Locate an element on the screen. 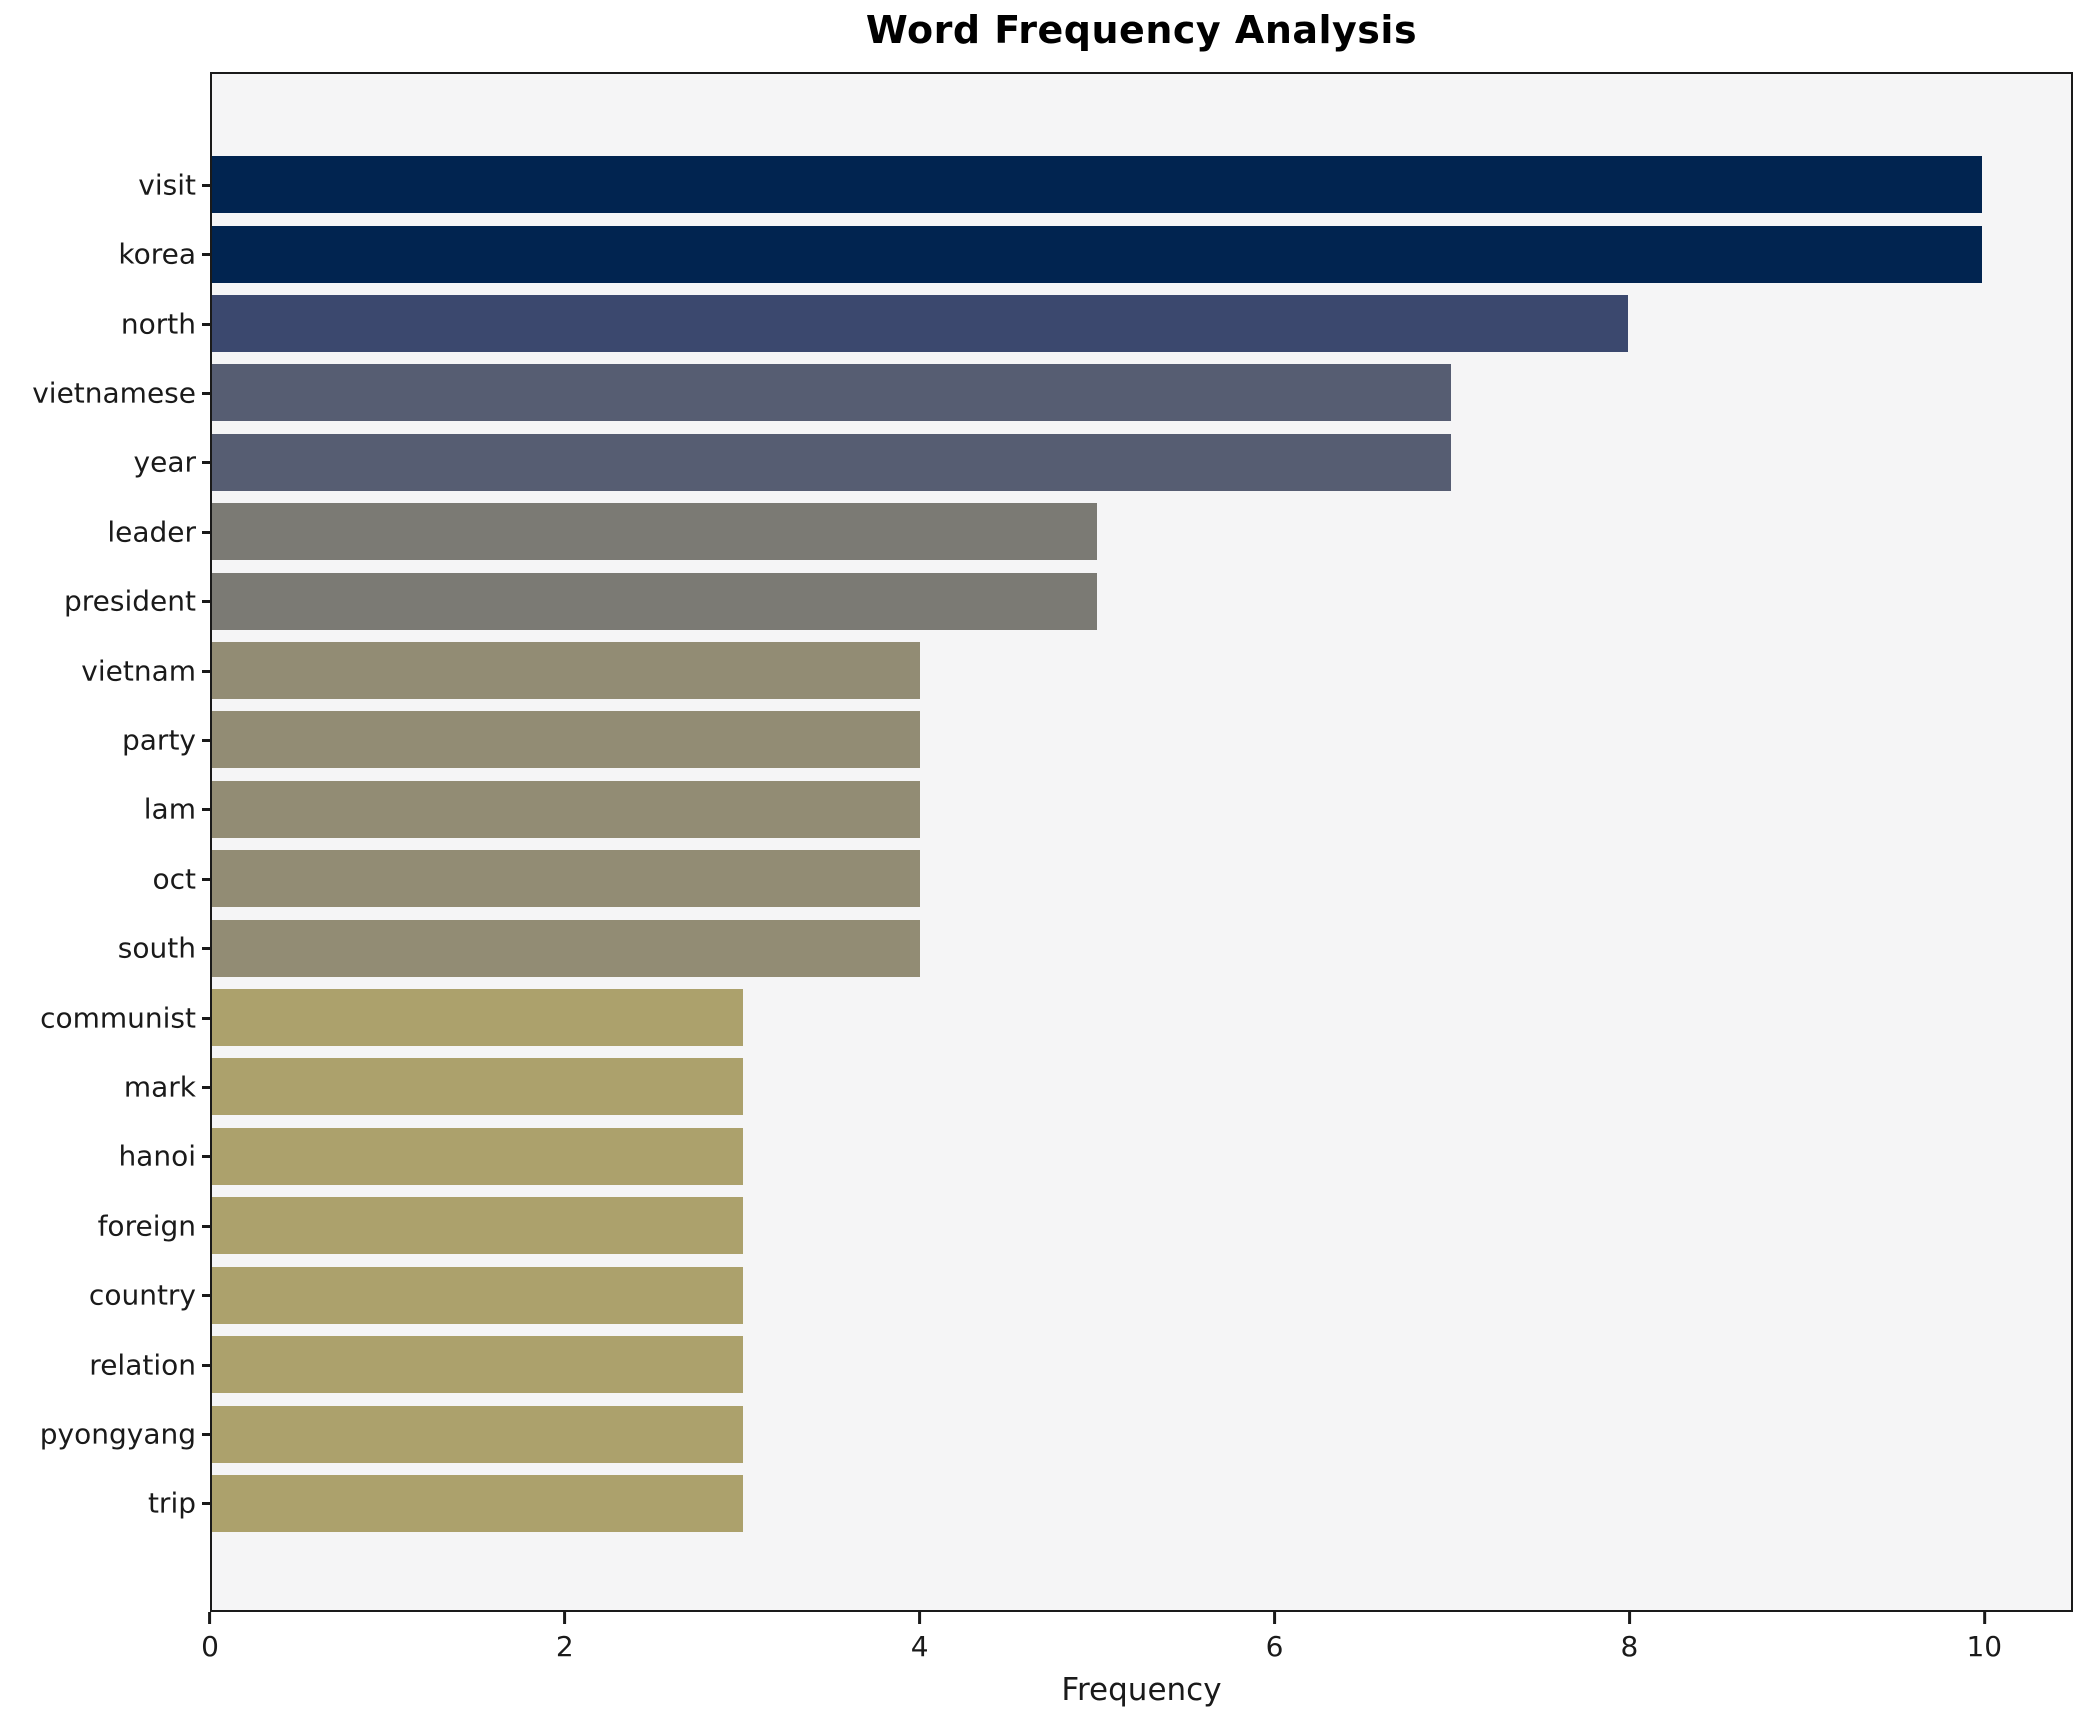  y-tick-label: vietnam is located at coordinates (138, 671).